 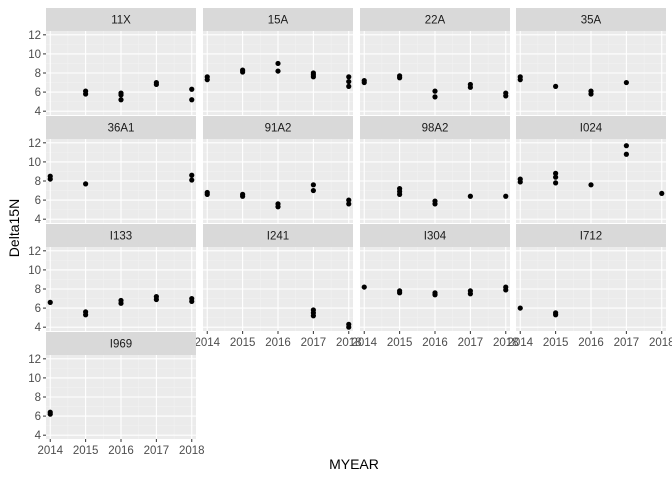 What do you see at coordinates (38, 74) in the screenshot?
I see `y-tick-label: 8` at bounding box center [38, 74].